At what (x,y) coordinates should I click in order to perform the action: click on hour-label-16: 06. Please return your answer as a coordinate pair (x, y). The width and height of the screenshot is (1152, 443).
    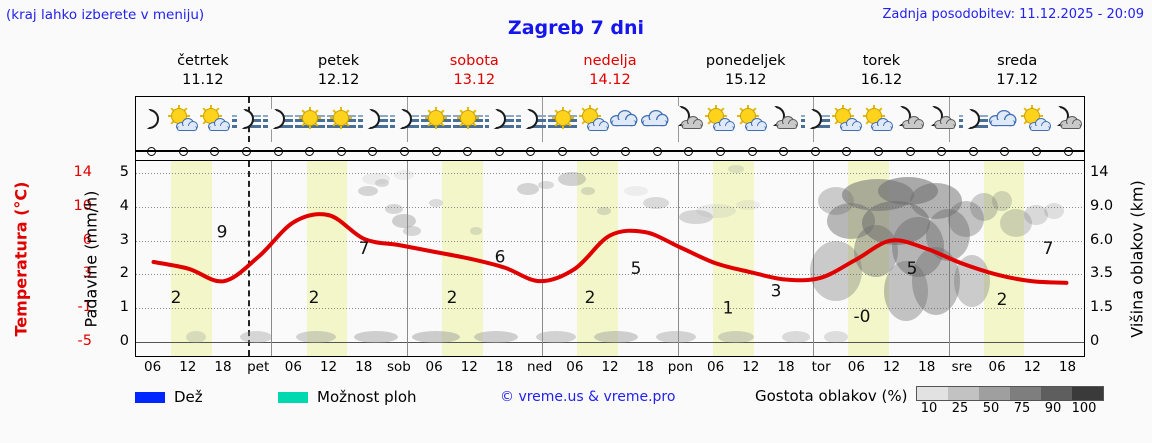
    Looking at the image, I should click on (716, 367).